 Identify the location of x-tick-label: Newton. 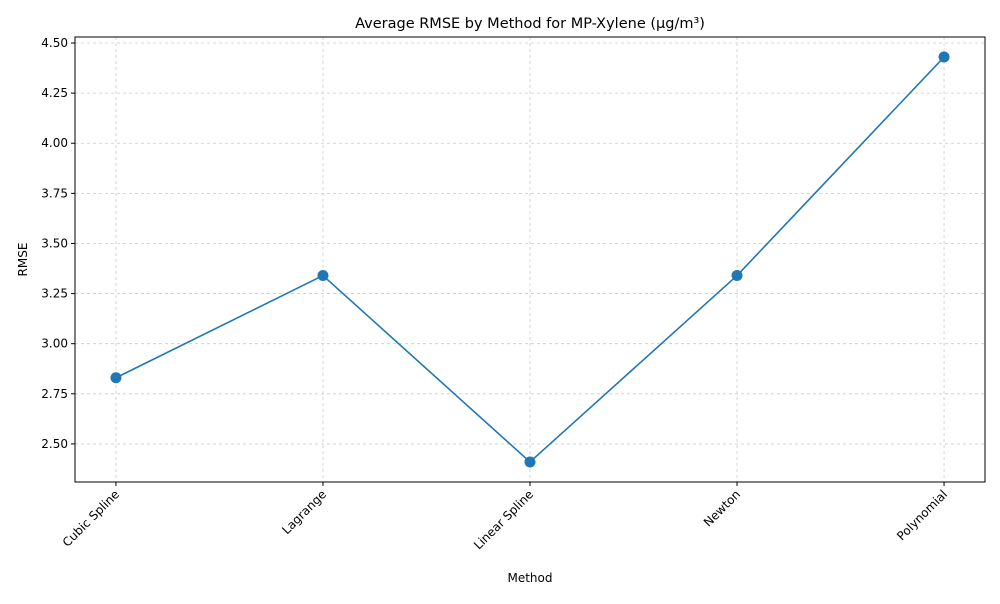
(722, 508).